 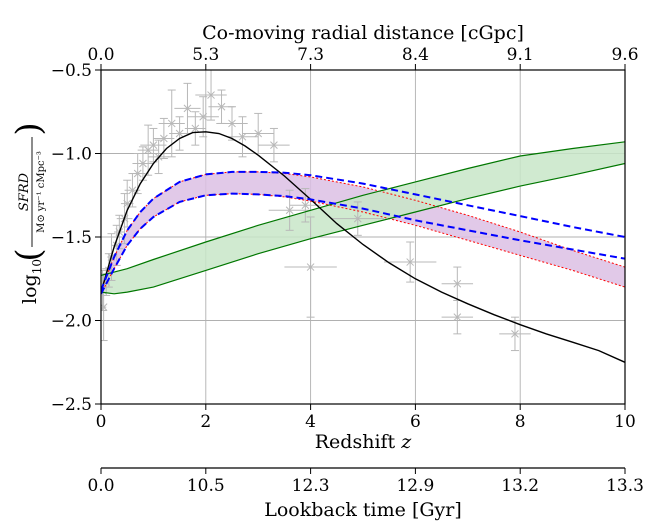 What do you see at coordinates (24, 191) in the screenshot?
I see `y-axis-title-numerator: SFRD` at bounding box center [24, 191].